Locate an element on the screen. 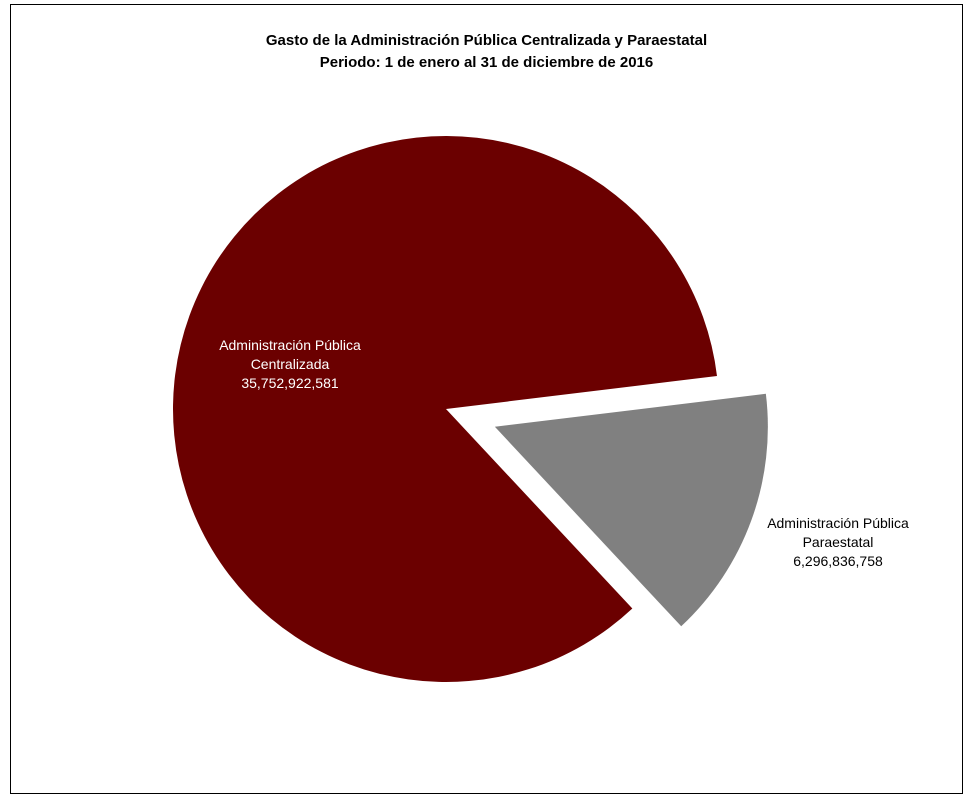 Image resolution: width=973 pixels, height=794 pixels. slice-name-line-0: Centralizada is located at coordinates (290, 364).